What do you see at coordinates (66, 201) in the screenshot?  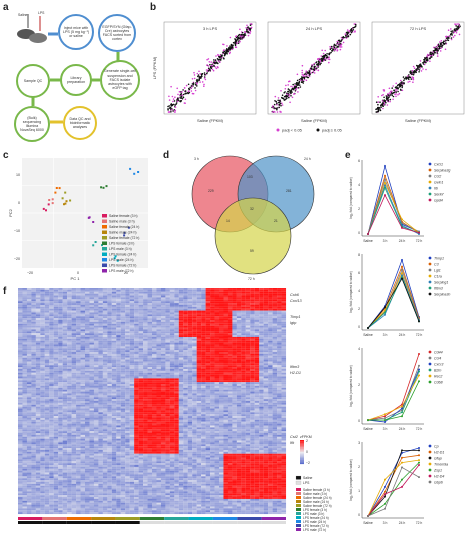 I see `pca-point` at bounding box center [66, 201].